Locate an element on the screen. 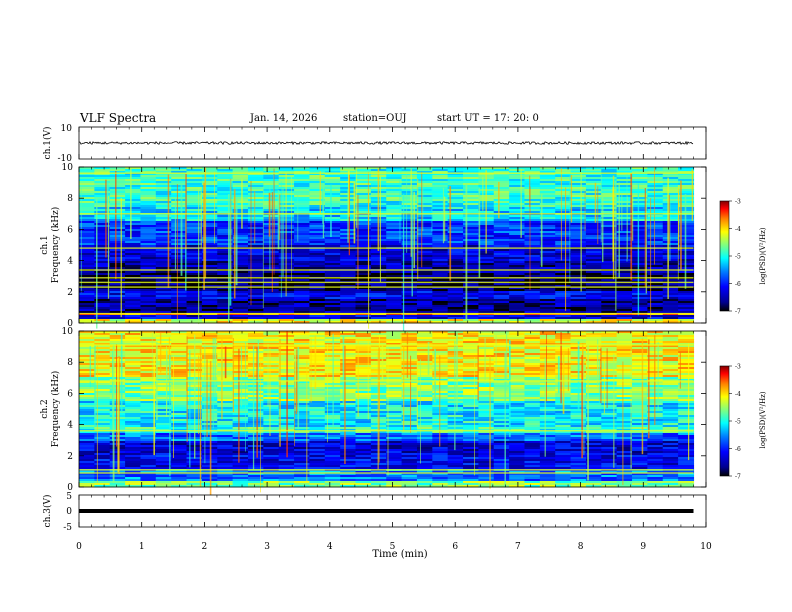 This screenshot has width=792, height=612. ch1-colorbar is located at coordinates (724, 256).